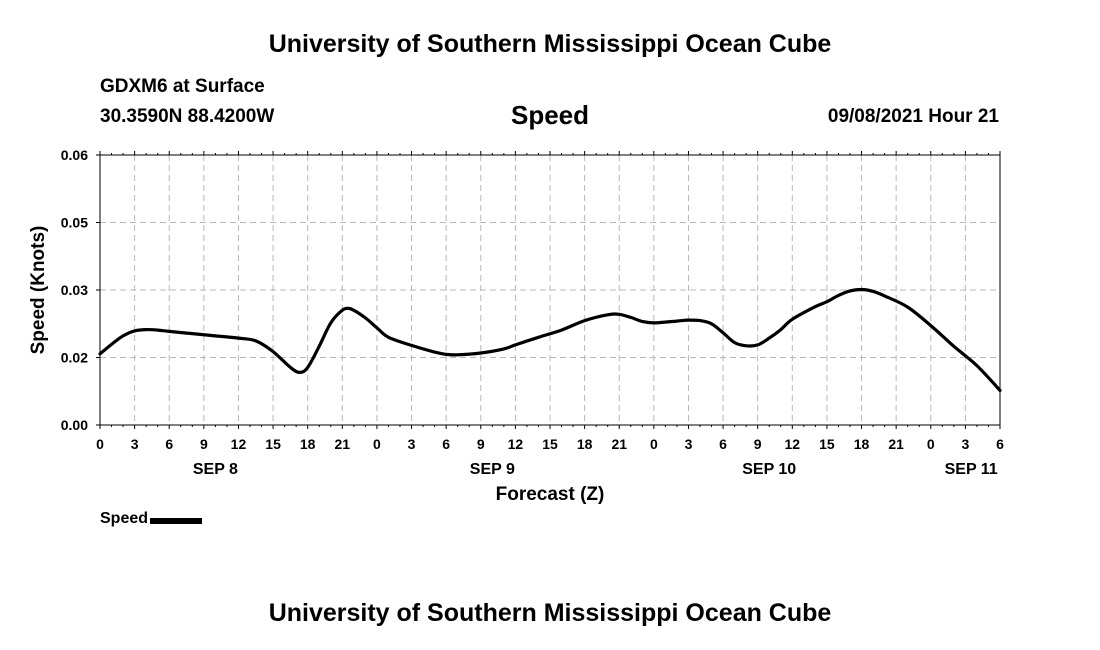  What do you see at coordinates (124, 518) in the screenshot?
I see `legend-label: Speed` at bounding box center [124, 518].